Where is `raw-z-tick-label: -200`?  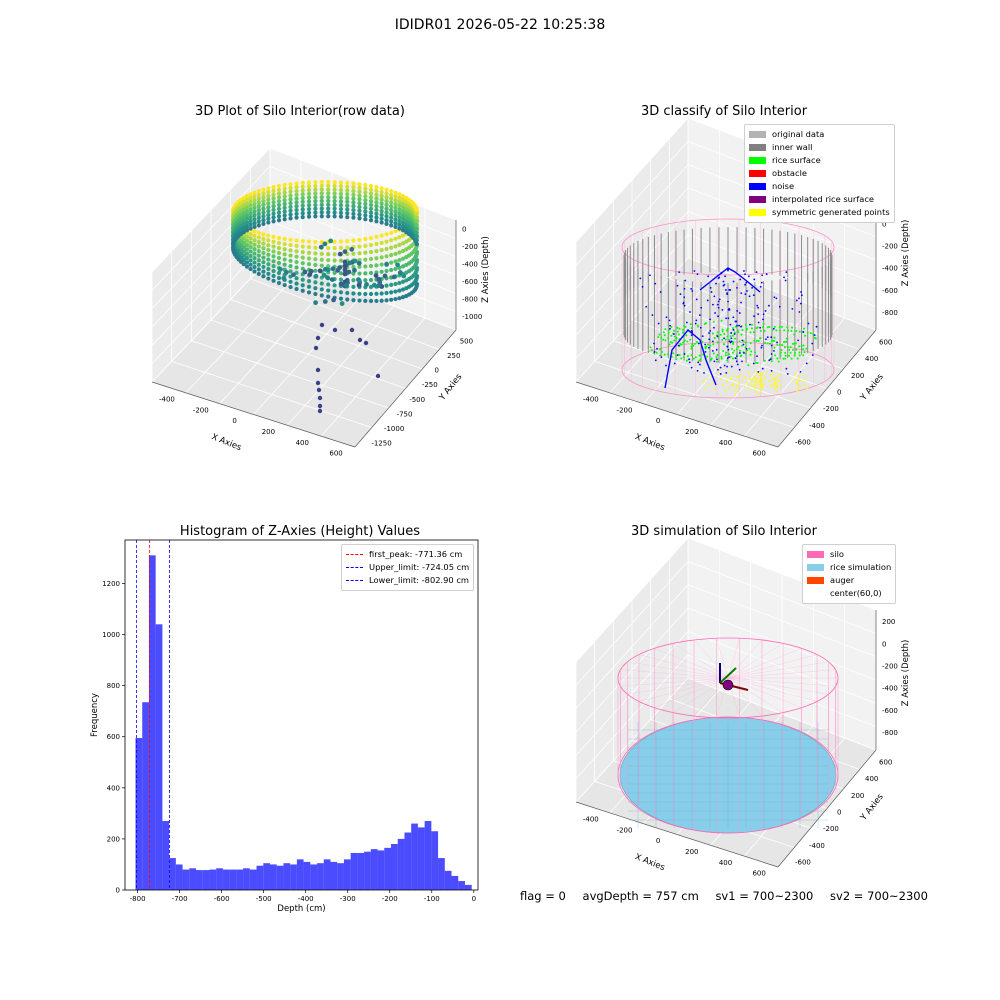 raw-z-tick-label: -200 is located at coordinates (470, 247).